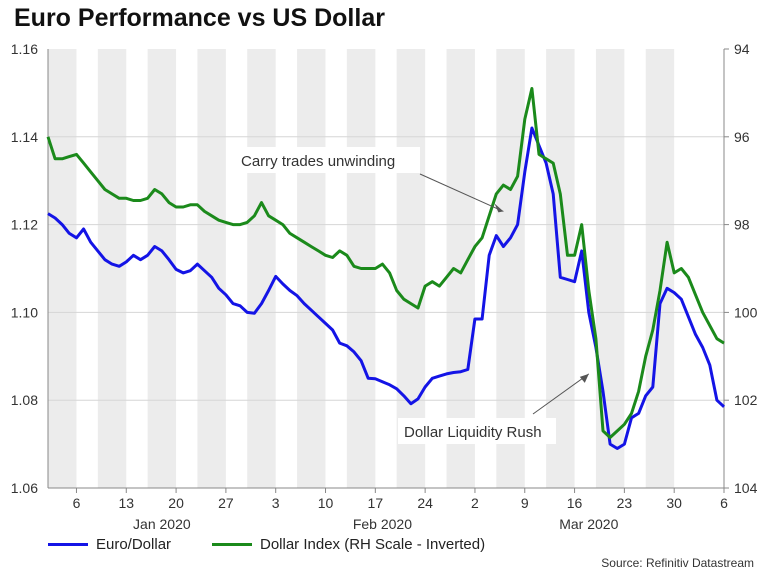 The width and height of the screenshot is (768, 576). What do you see at coordinates (24, 225) in the screenshot?
I see `left-tick-label: 1.12` at bounding box center [24, 225].